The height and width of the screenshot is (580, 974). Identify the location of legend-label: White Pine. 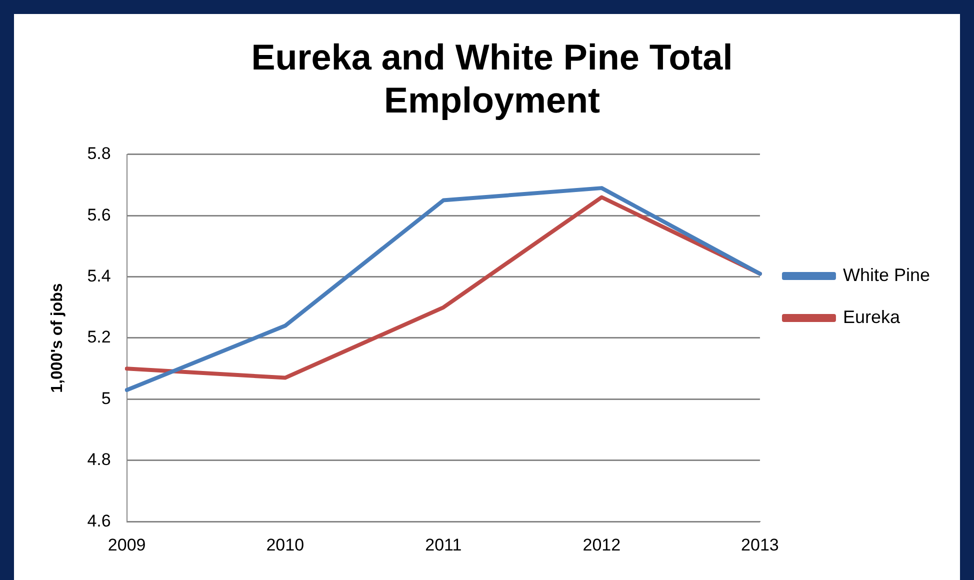
(886, 274).